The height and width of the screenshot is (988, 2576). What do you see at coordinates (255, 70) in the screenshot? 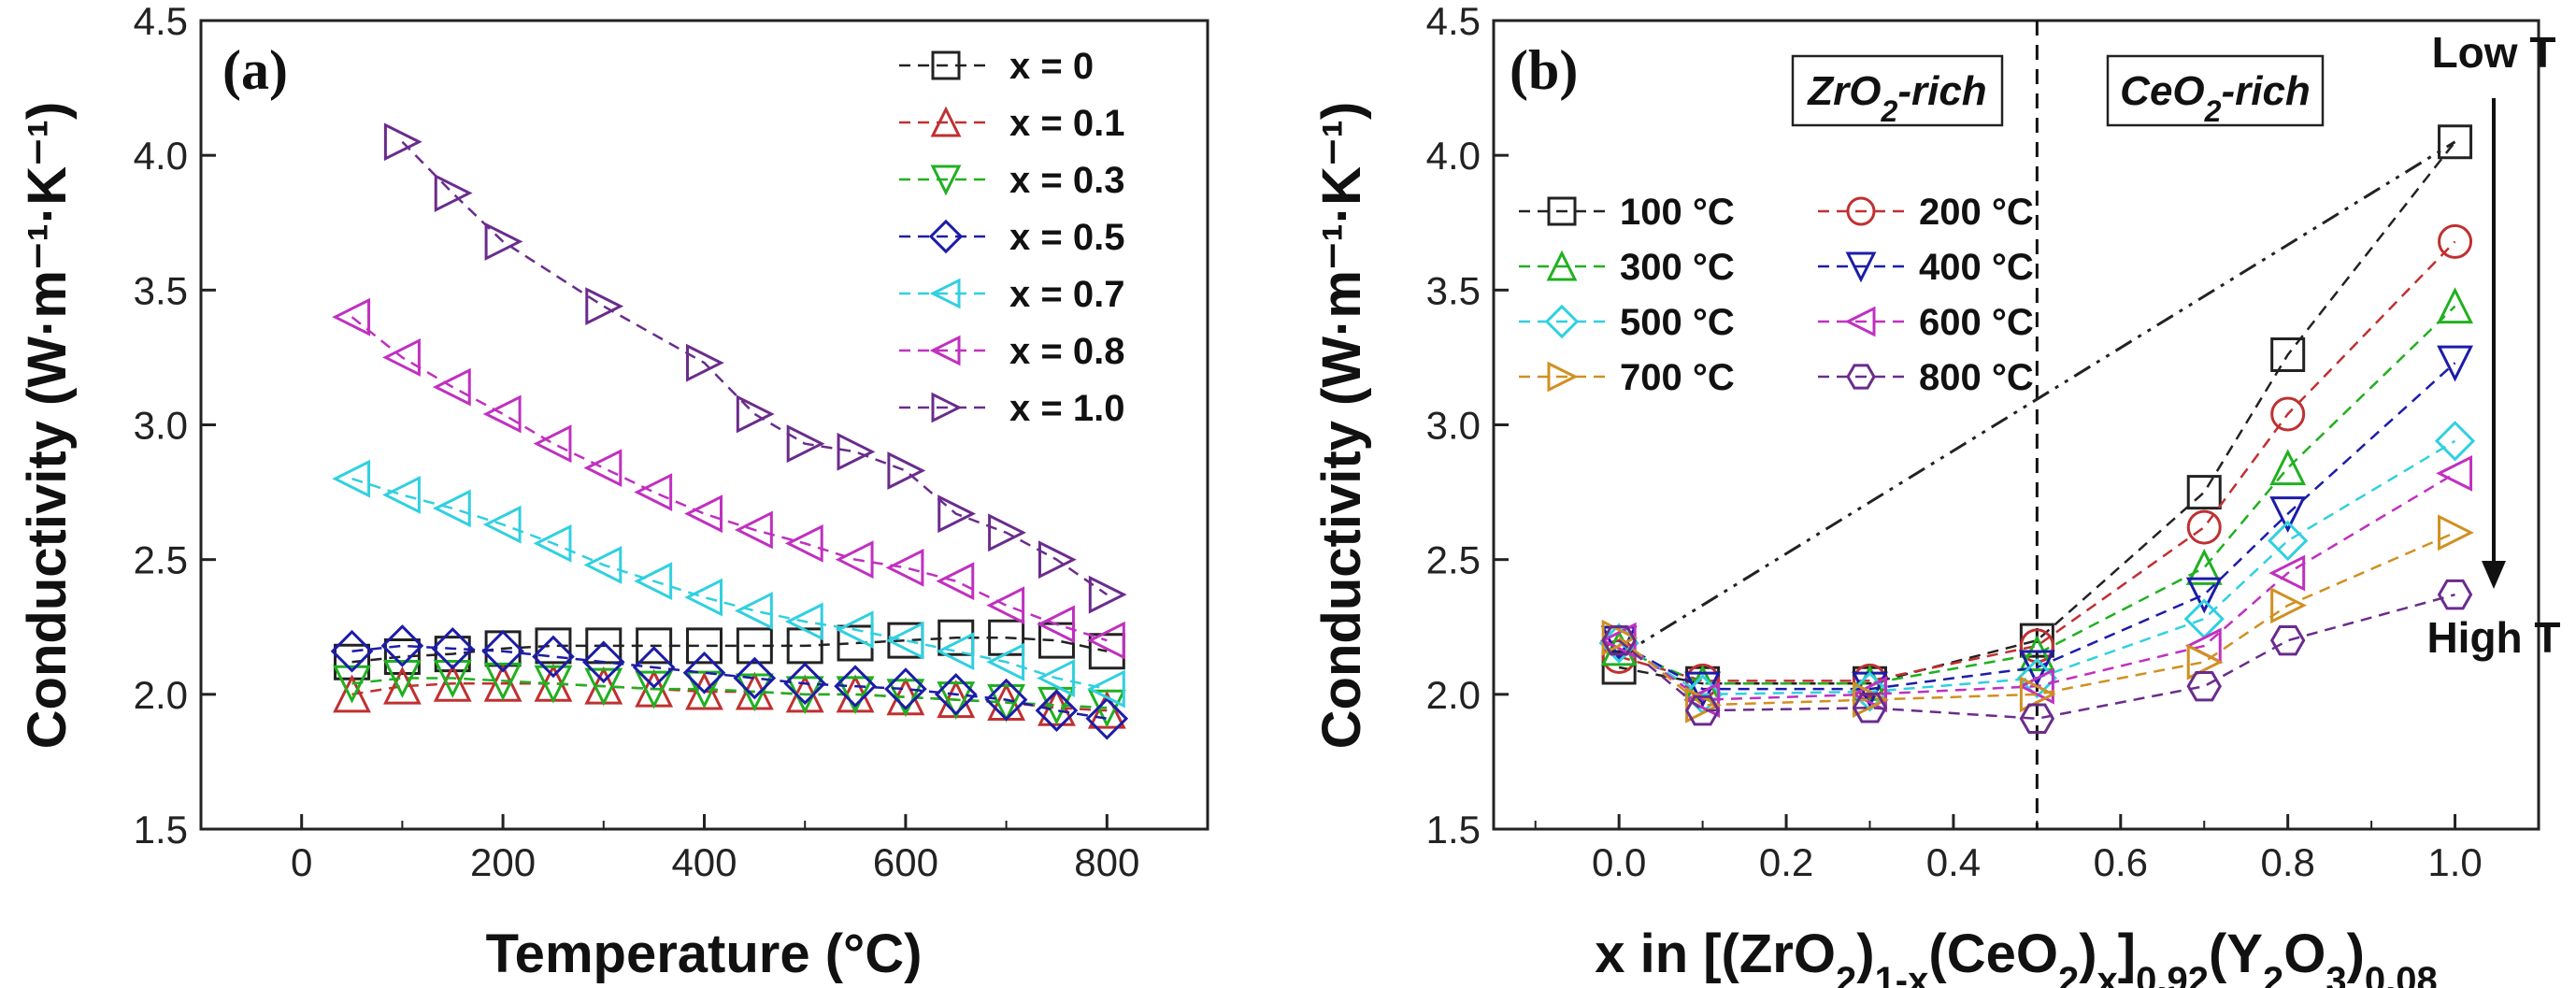
I see `panel-a-label: (a)` at bounding box center [255, 70].